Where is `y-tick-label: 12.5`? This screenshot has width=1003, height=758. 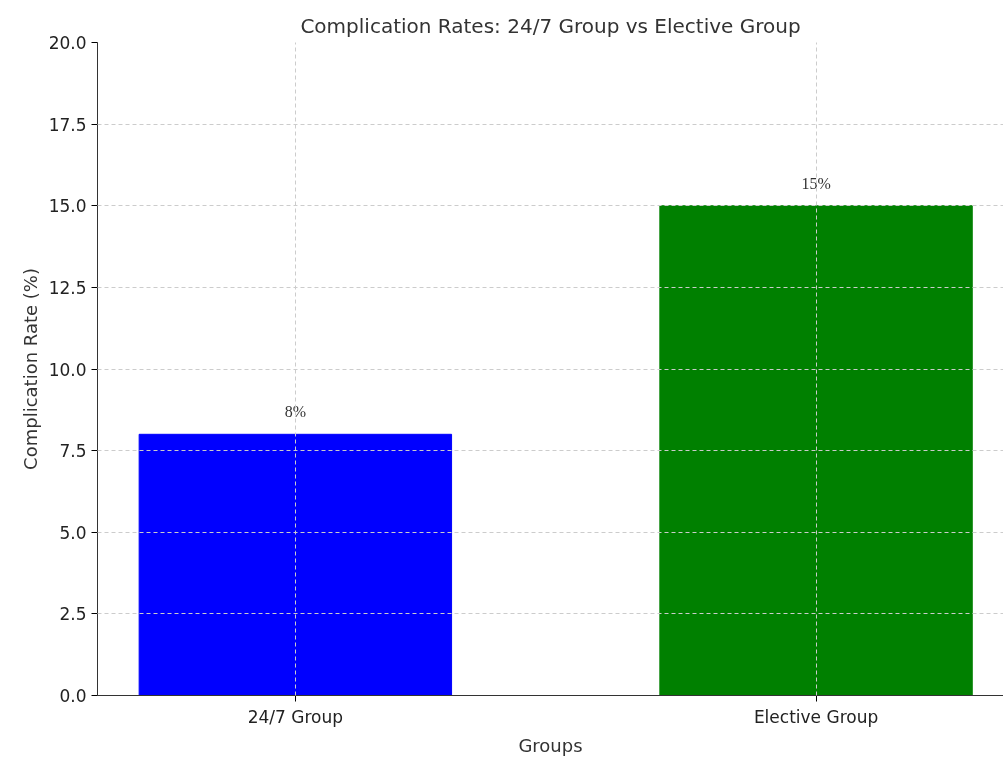
y-tick-label: 12.5 is located at coordinates (67, 287).